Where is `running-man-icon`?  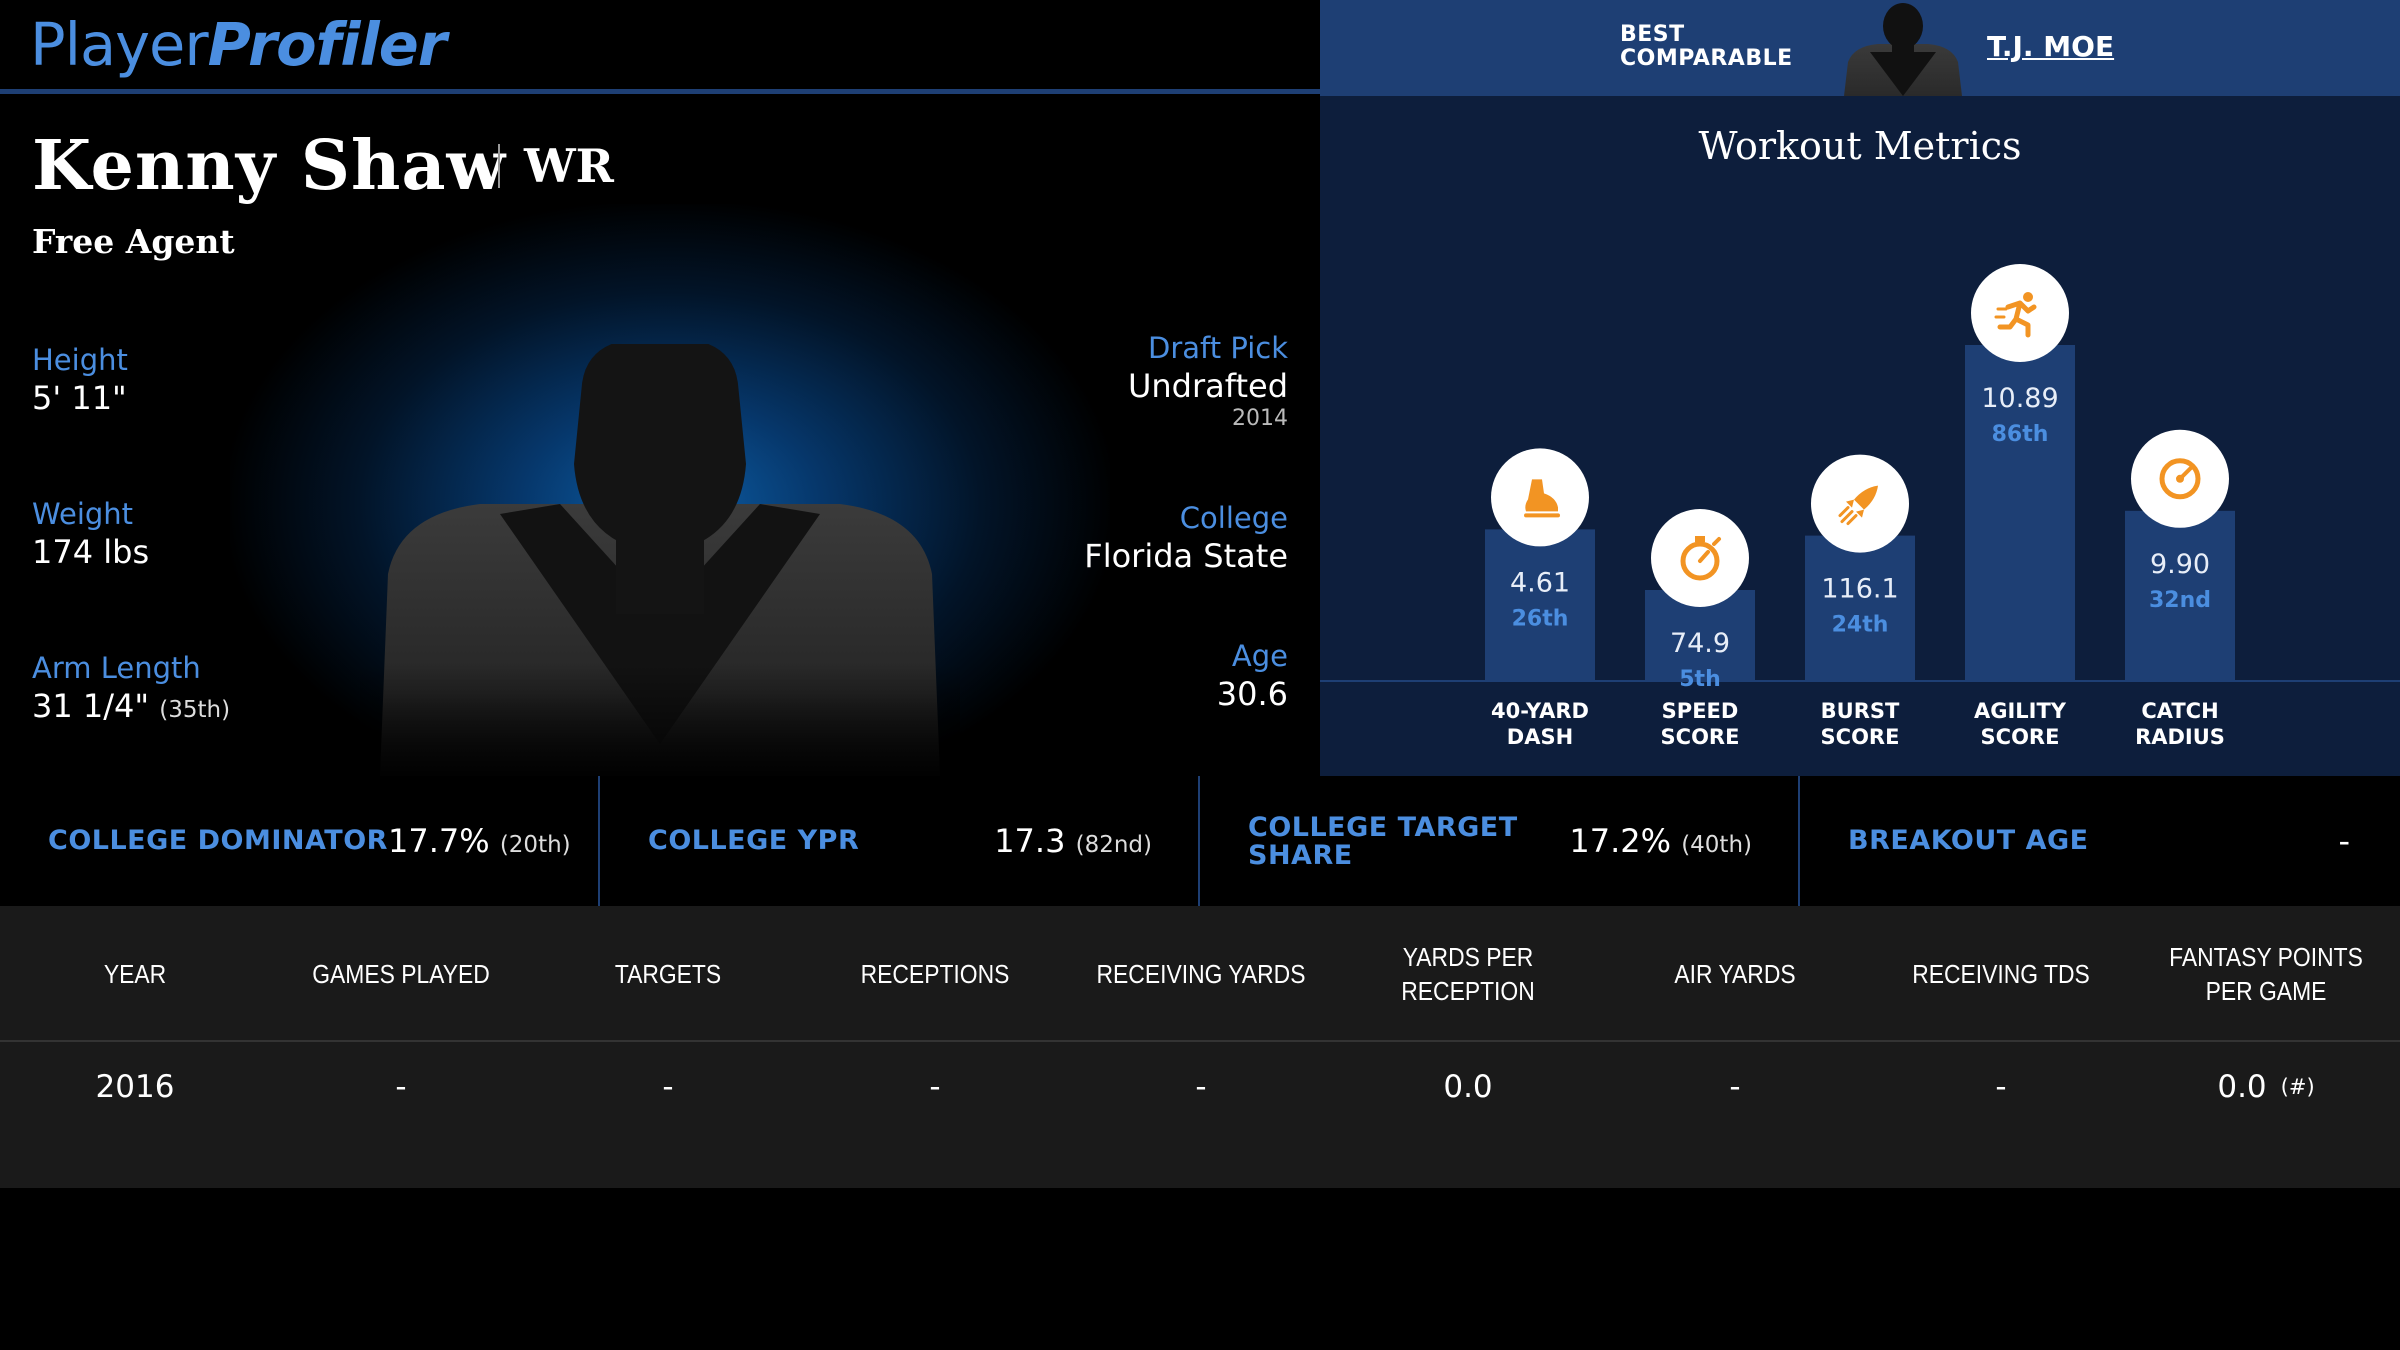
running-man-icon is located at coordinates (2015, 315).